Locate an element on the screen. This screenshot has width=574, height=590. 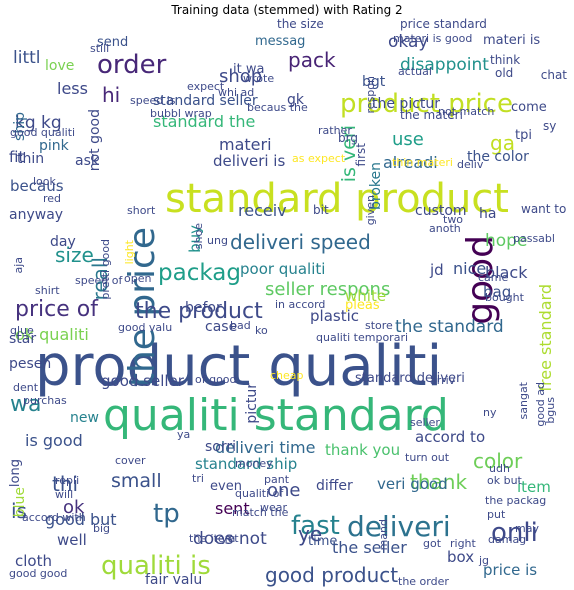
cloud-word: open is located at coordinates (138, 278).